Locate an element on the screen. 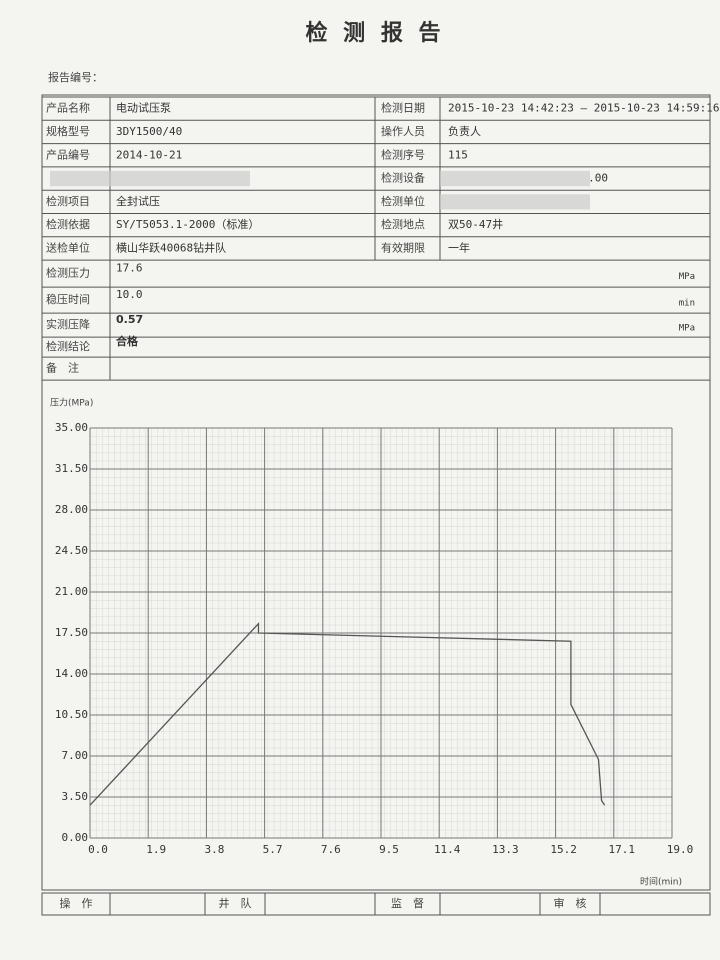 Image resolution: width=720 pixels, height=960 pixels. x-tick-label: 9.5 is located at coordinates (389, 849).